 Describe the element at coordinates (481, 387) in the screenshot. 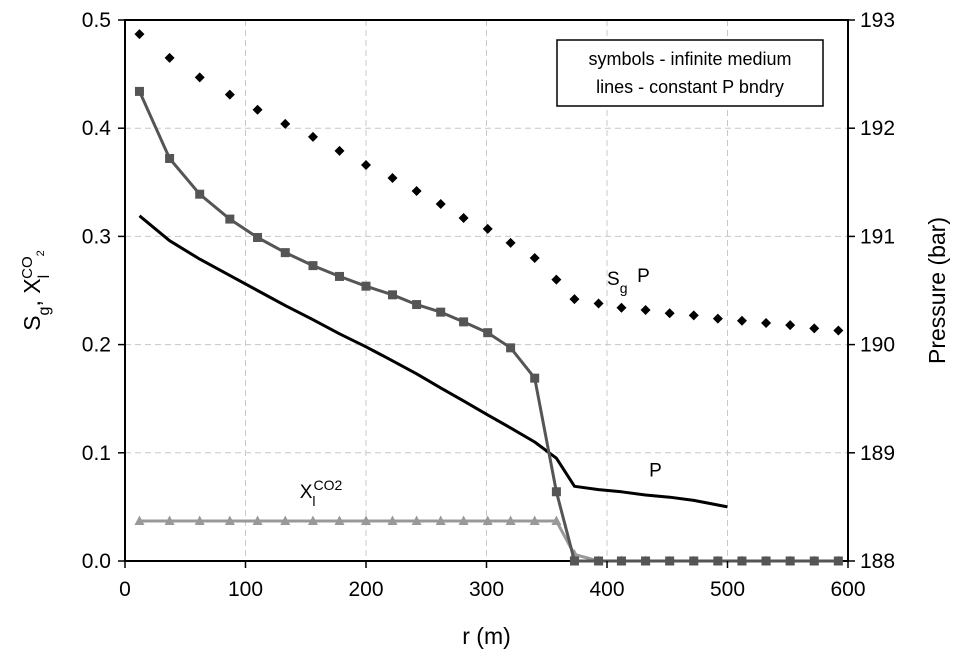

I see `annotations: Sg P P XlCO2` at that location.